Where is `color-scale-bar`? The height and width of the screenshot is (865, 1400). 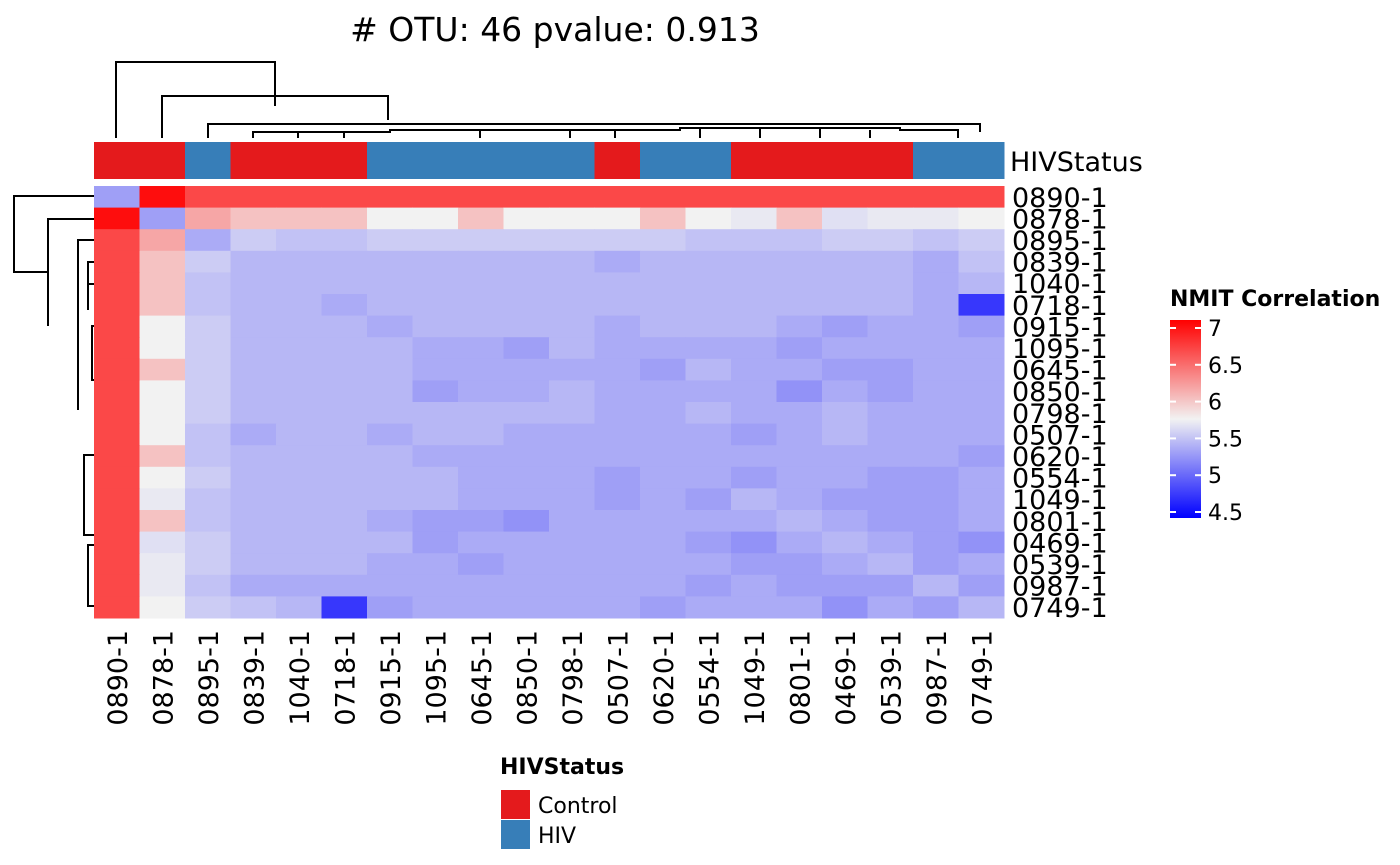
color-scale-bar is located at coordinates (1185, 419).